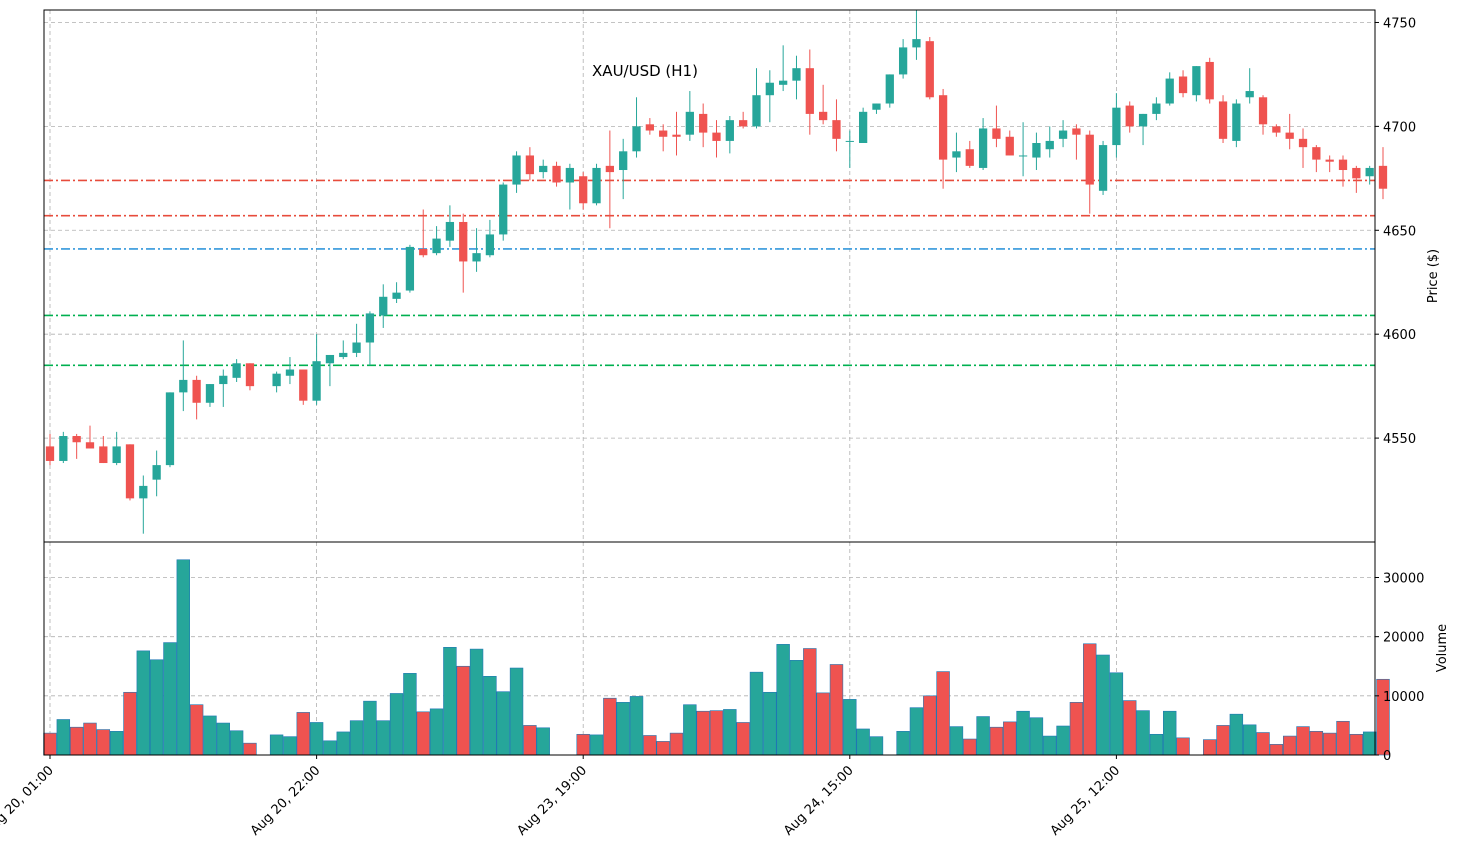 The height and width of the screenshot is (854, 1459). Describe the element at coordinates (1399, 23) in the screenshot. I see `price-tick-label: 4750` at that location.